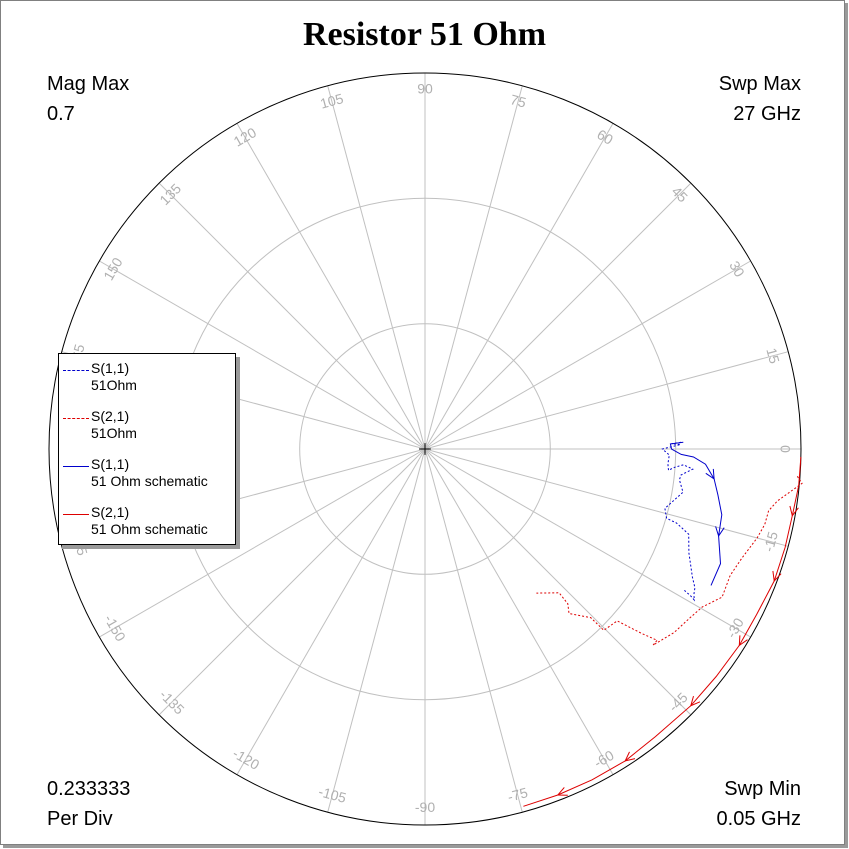  Describe the element at coordinates (148, 383) in the screenshot. I see `legend-item: S(1,1) 51Ohm` at that location.